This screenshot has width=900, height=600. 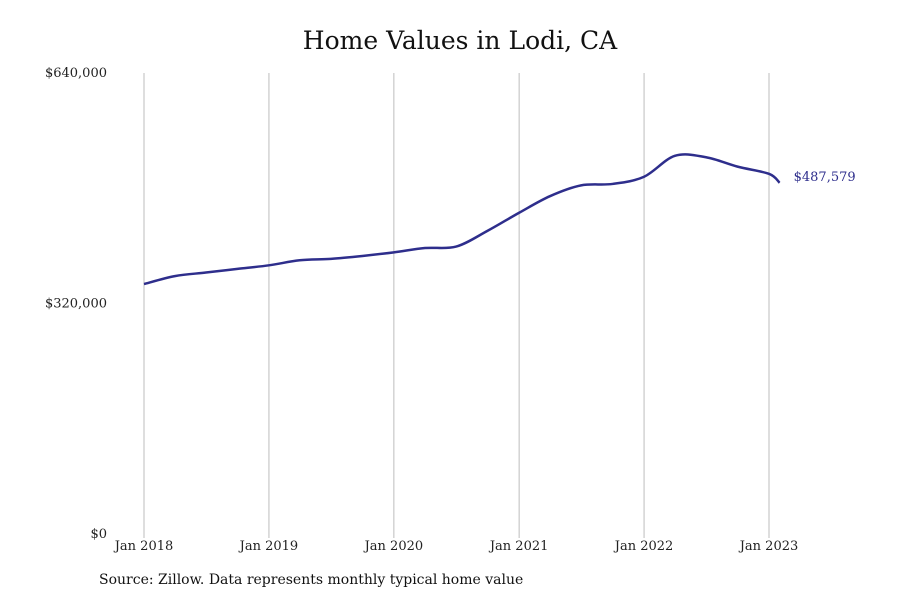 What do you see at coordinates (268, 546) in the screenshot?
I see `x-tick-label: Jan 2019` at bounding box center [268, 546].